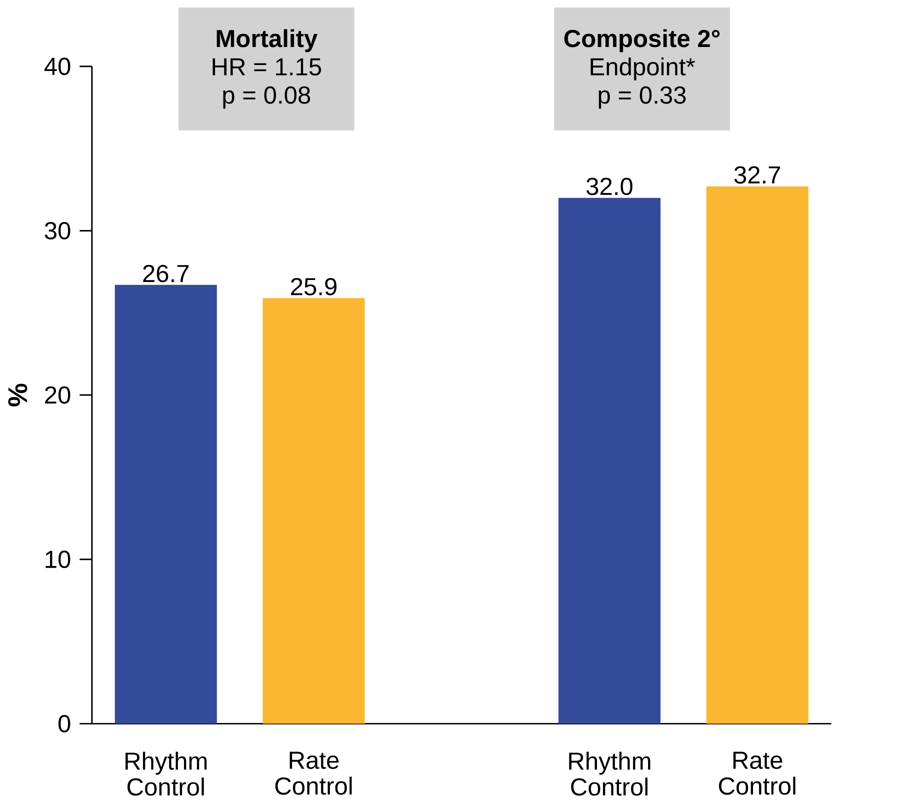 The image size is (908, 809). What do you see at coordinates (642, 40) in the screenshot?
I see `text: Composite 2°` at bounding box center [642, 40].